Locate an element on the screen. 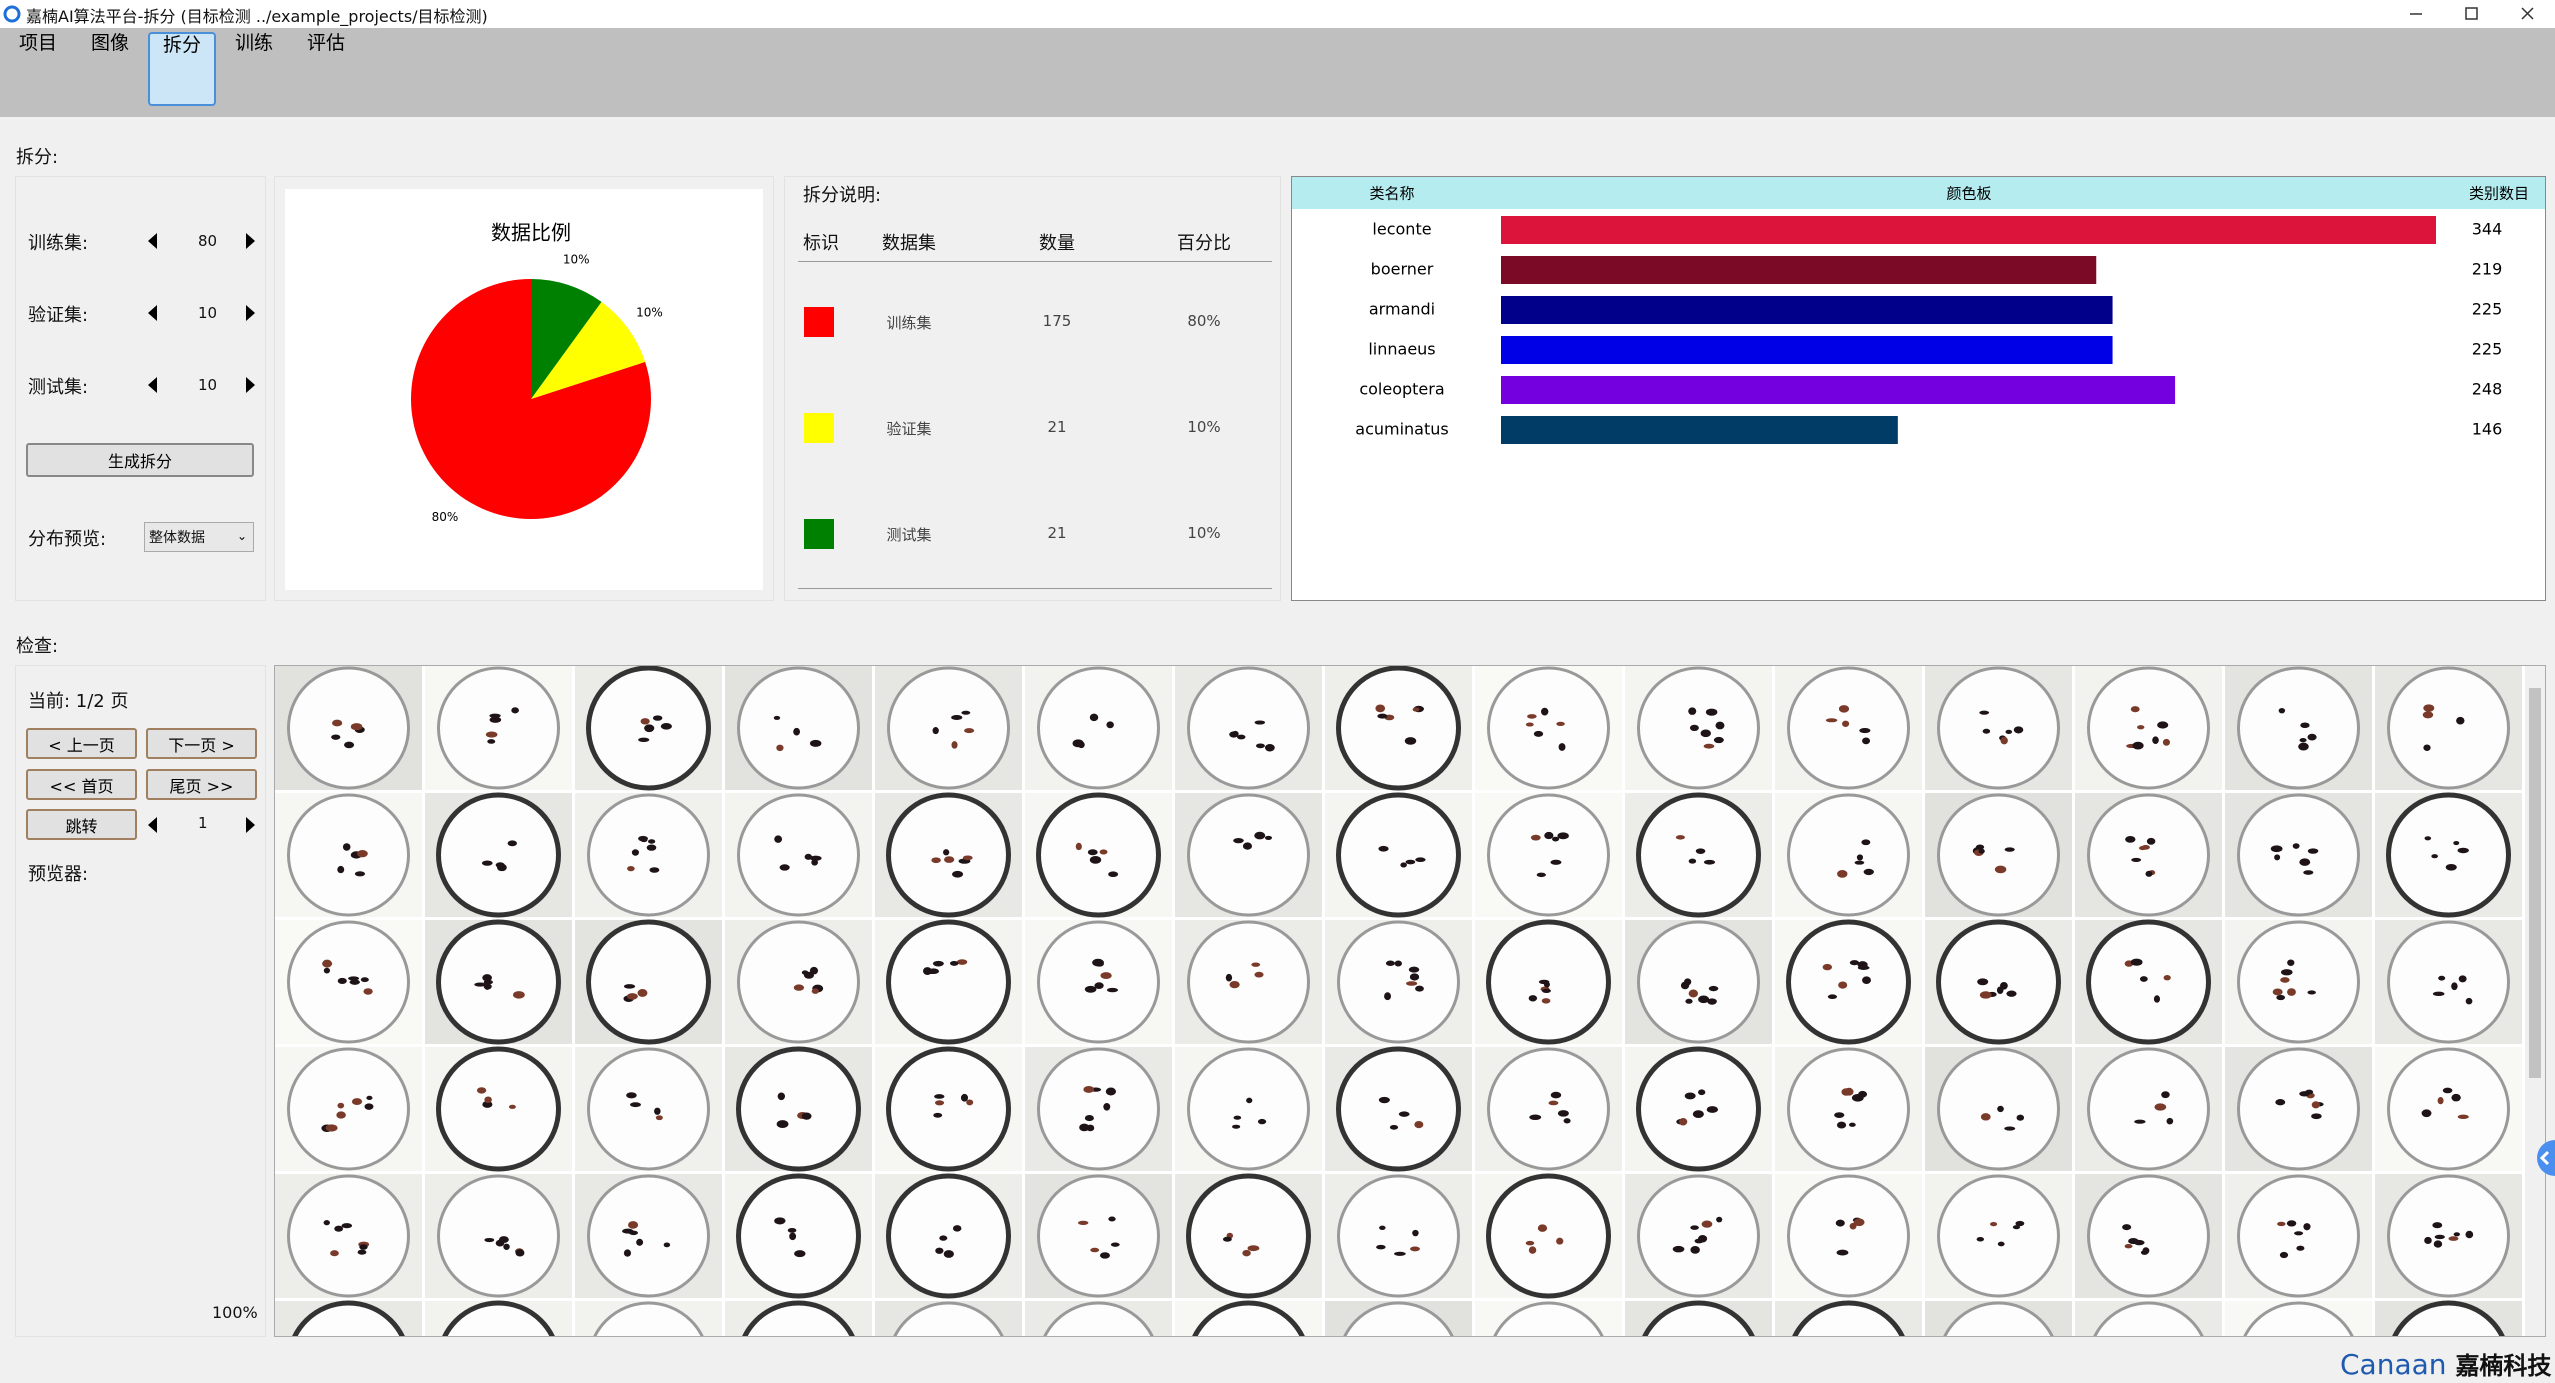 The image size is (2555, 1383). nav-button: 尾页 >> is located at coordinates (201, 784).